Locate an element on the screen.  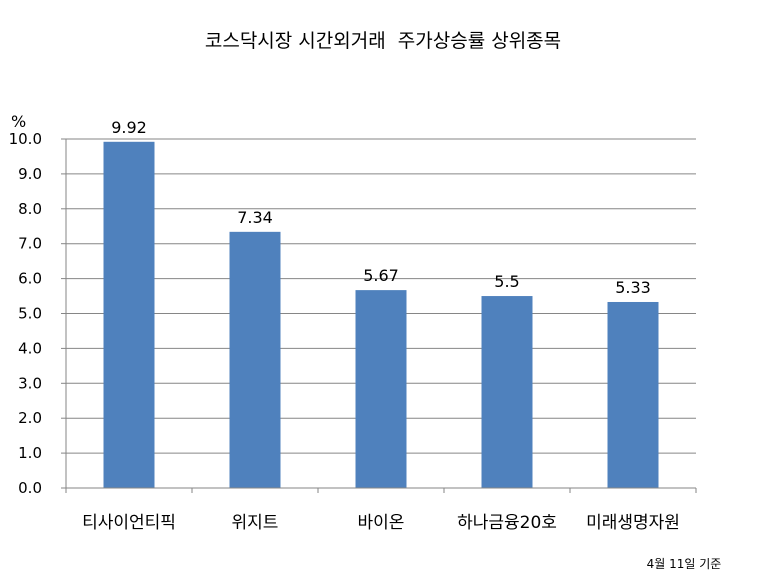
x-category-label: 미래생명자원 is located at coordinates (633, 523).